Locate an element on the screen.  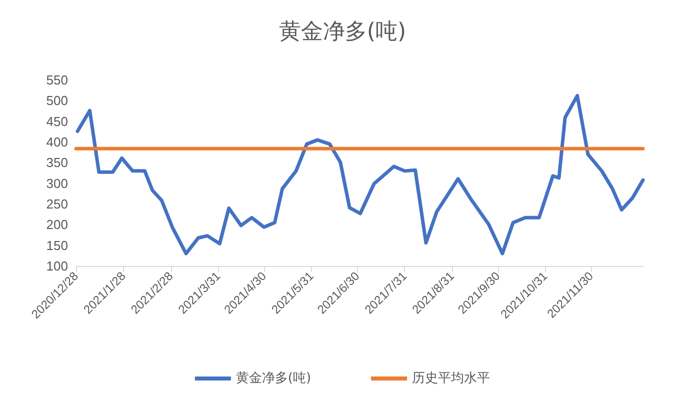
y-tick-label: 500 is located at coordinates (57, 100).